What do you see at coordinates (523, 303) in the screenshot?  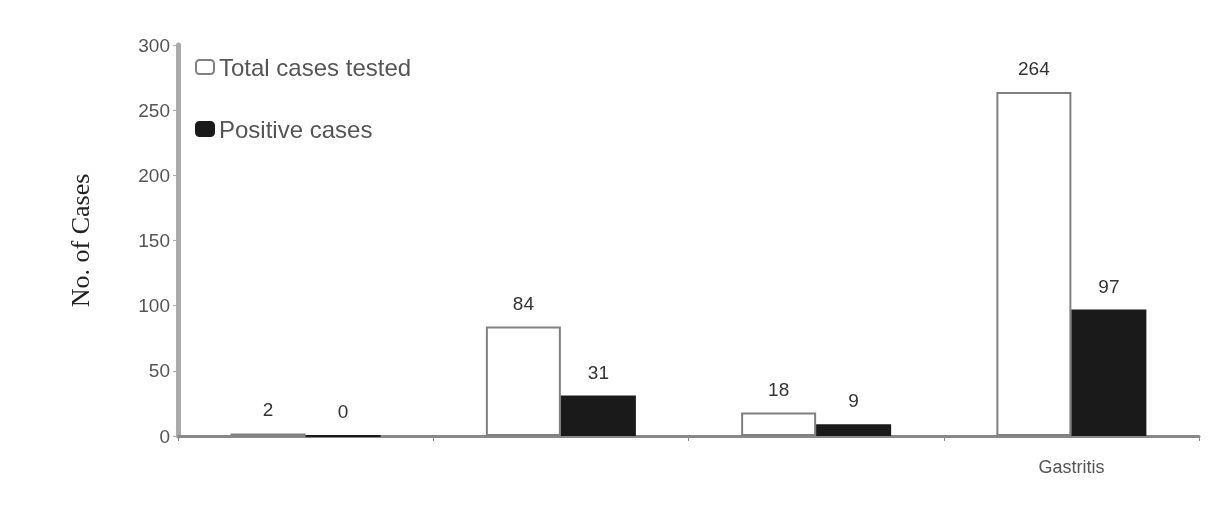 I see `data-label: 84` at bounding box center [523, 303].